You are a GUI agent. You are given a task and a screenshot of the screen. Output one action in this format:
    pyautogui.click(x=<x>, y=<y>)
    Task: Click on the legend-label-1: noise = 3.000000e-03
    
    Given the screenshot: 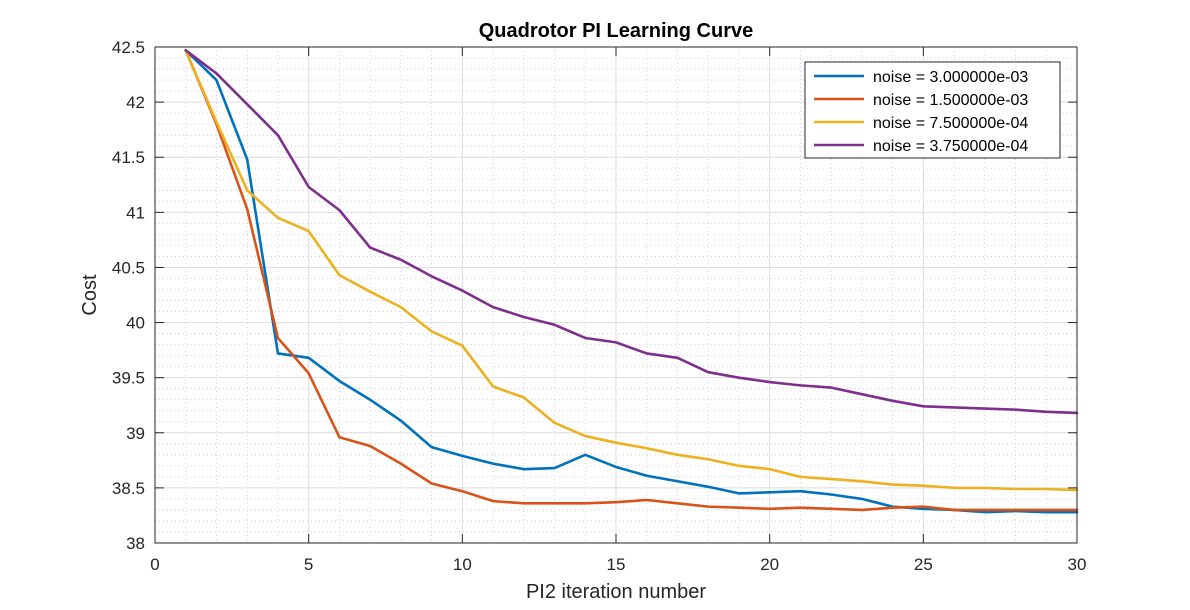 What is the action you would take?
    pyautogui.click(x=950, y=77)
    